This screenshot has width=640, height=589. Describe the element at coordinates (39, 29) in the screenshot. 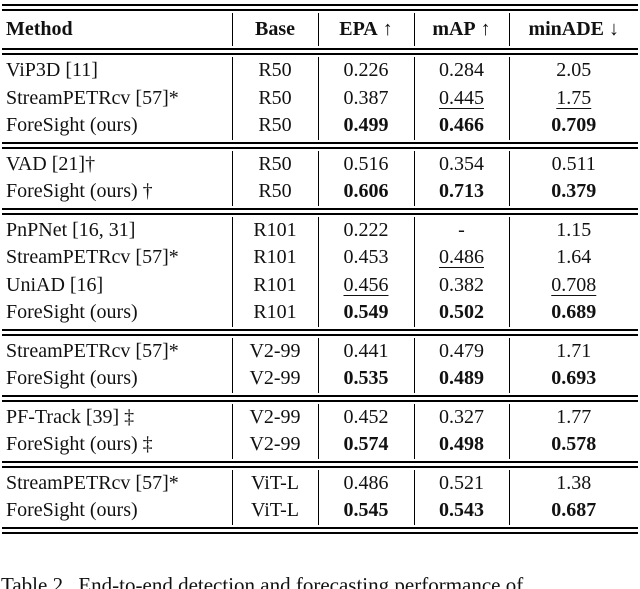

I see `column-header-method: Method` at that location.